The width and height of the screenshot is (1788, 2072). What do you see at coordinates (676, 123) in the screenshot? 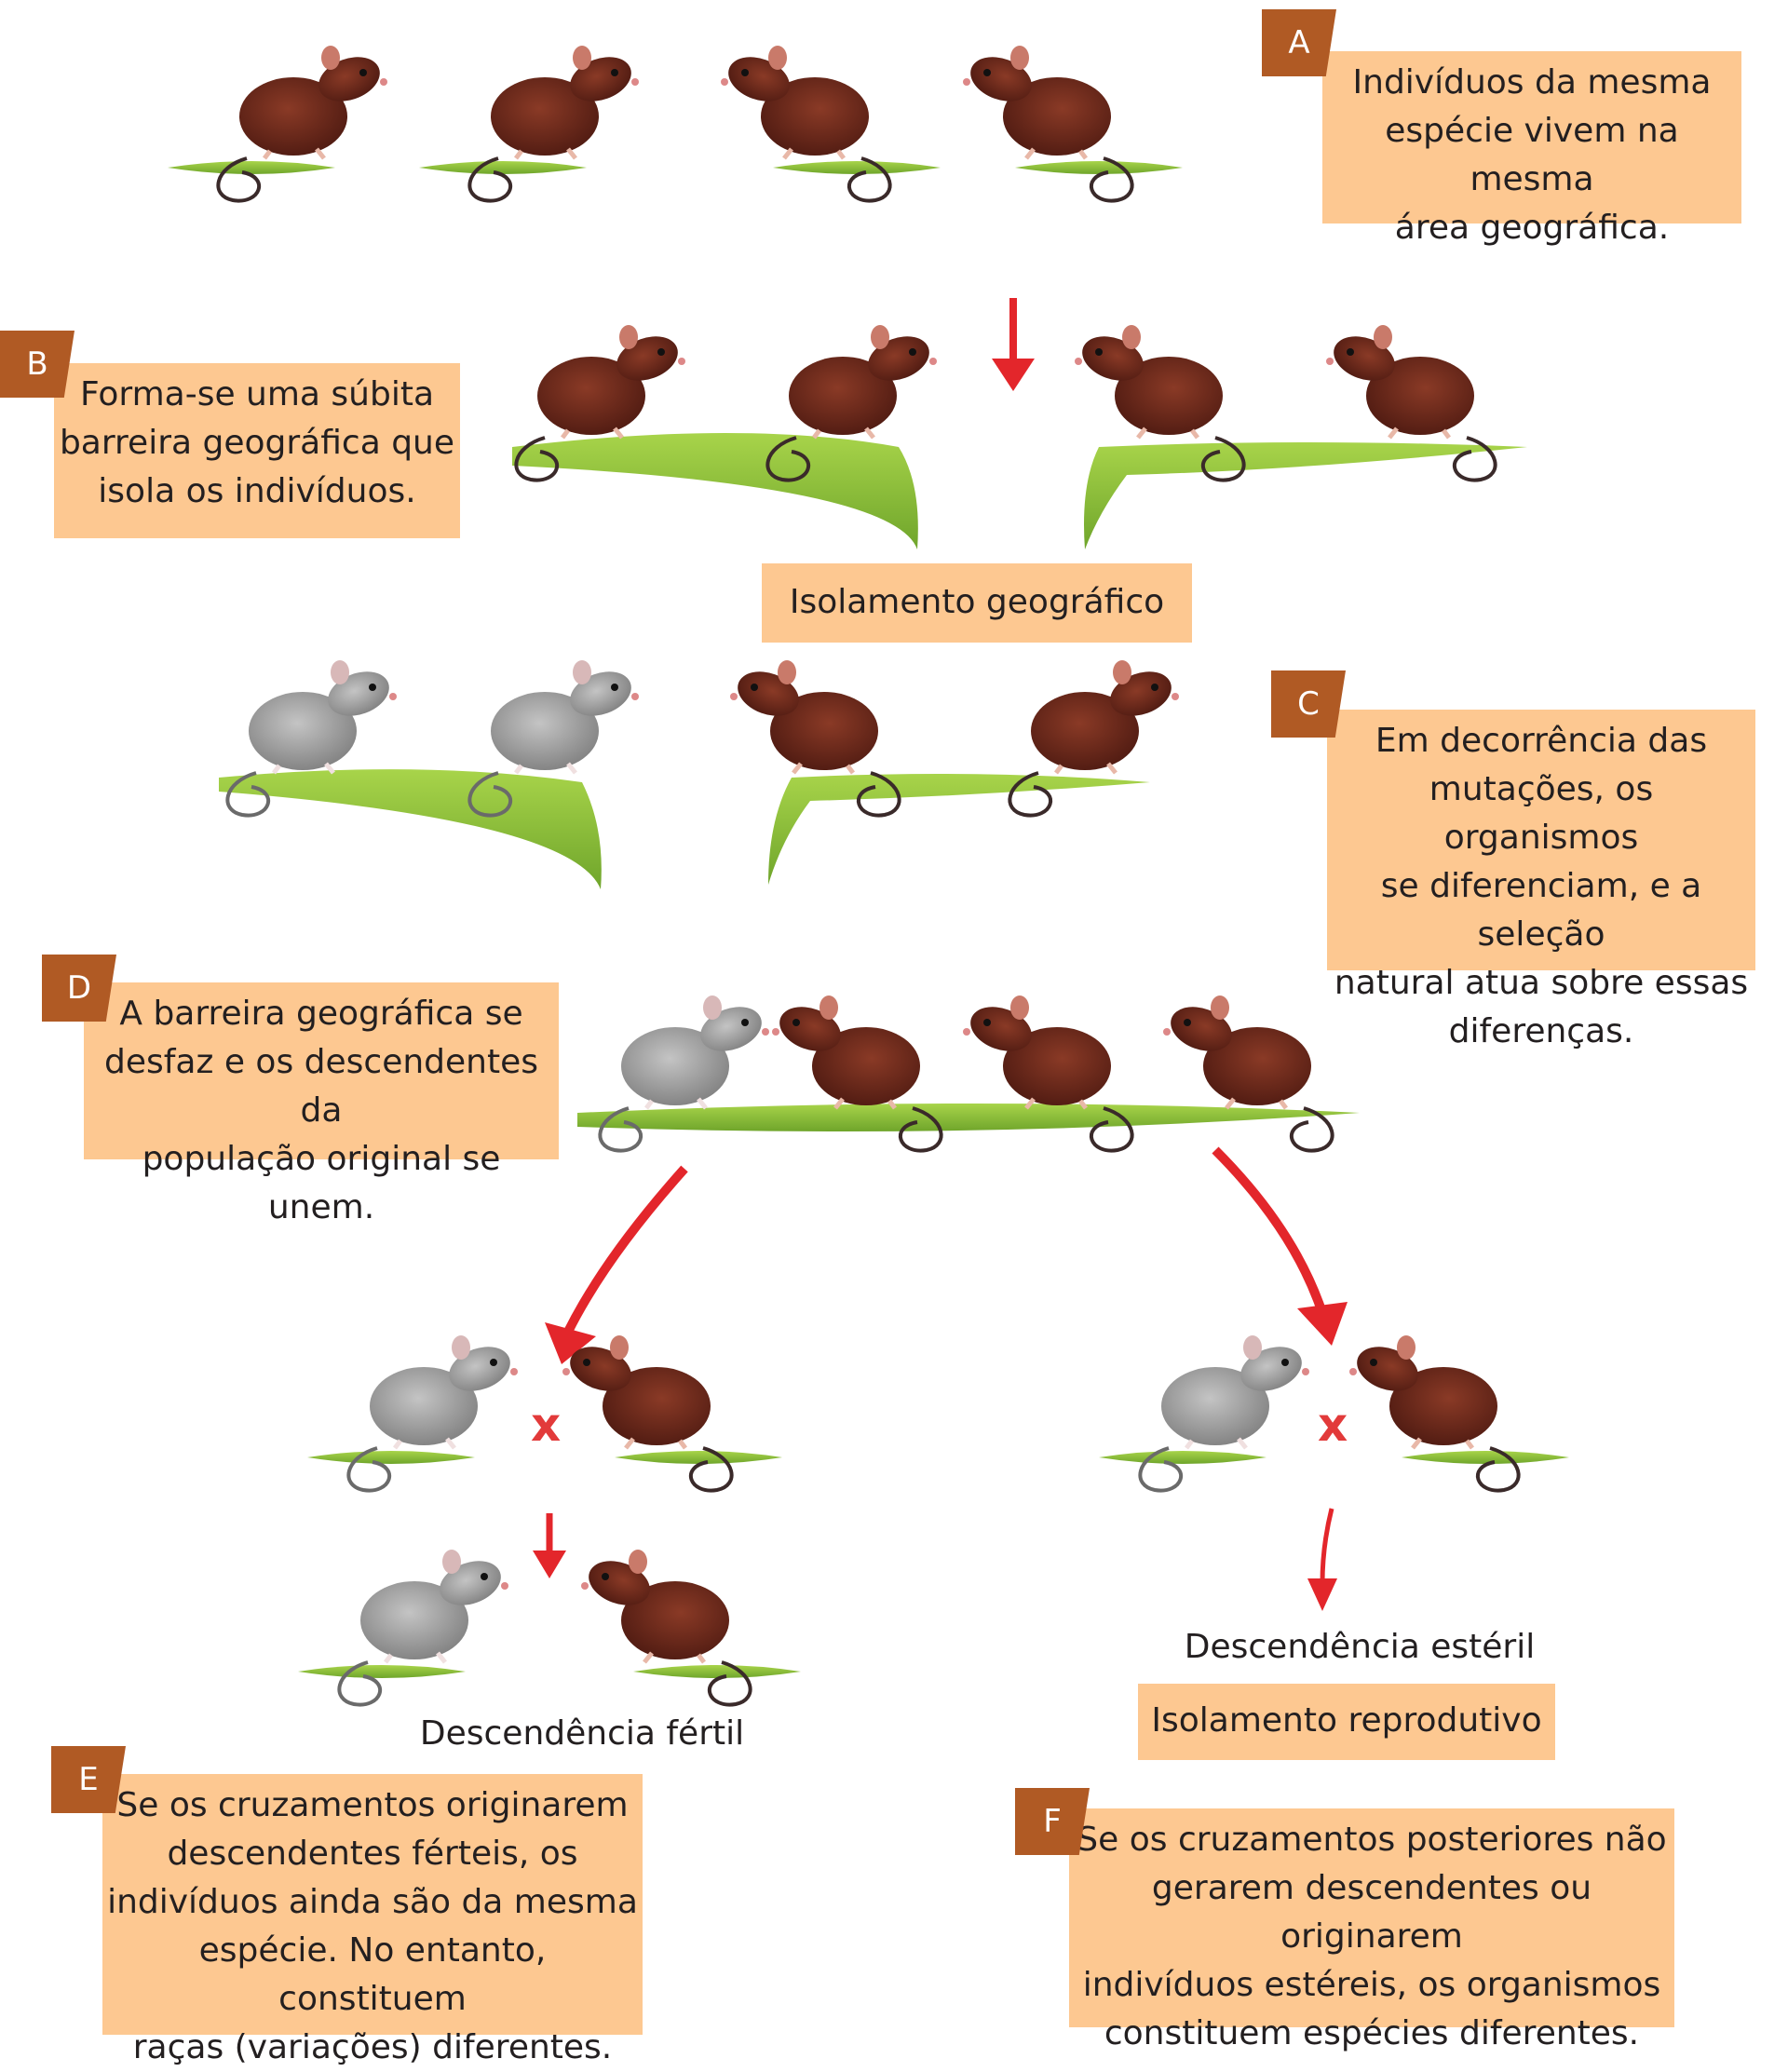
I see `row-a-mice` at bounding box center [676, 123].